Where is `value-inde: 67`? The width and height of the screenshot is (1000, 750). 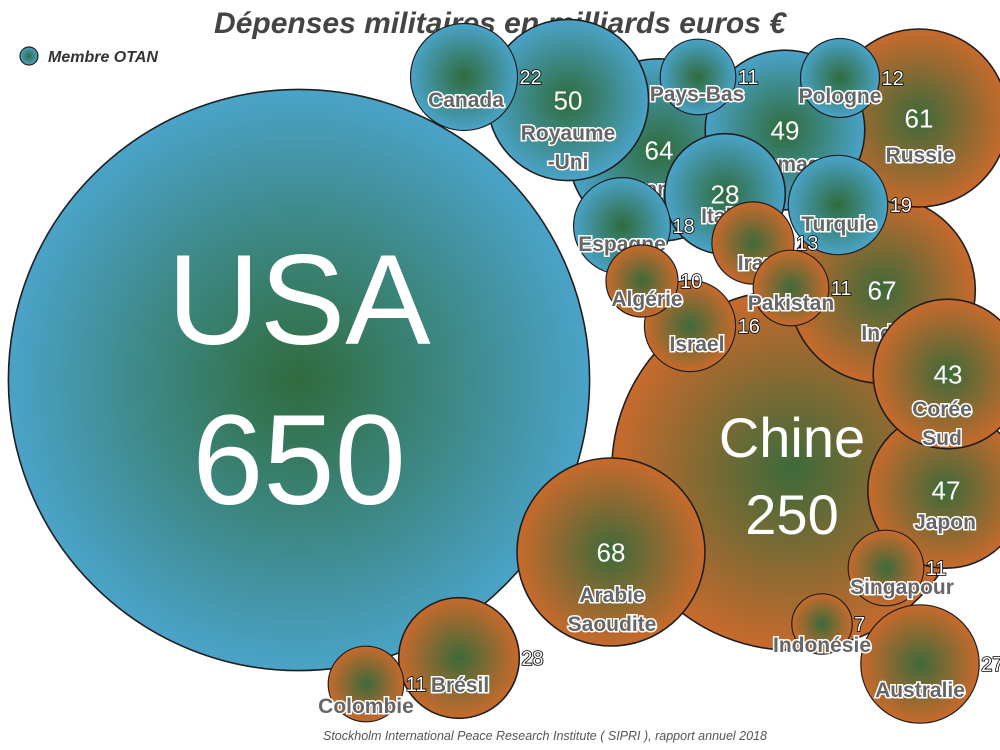 value-inde: 67 is located at coordinates (882, 290).